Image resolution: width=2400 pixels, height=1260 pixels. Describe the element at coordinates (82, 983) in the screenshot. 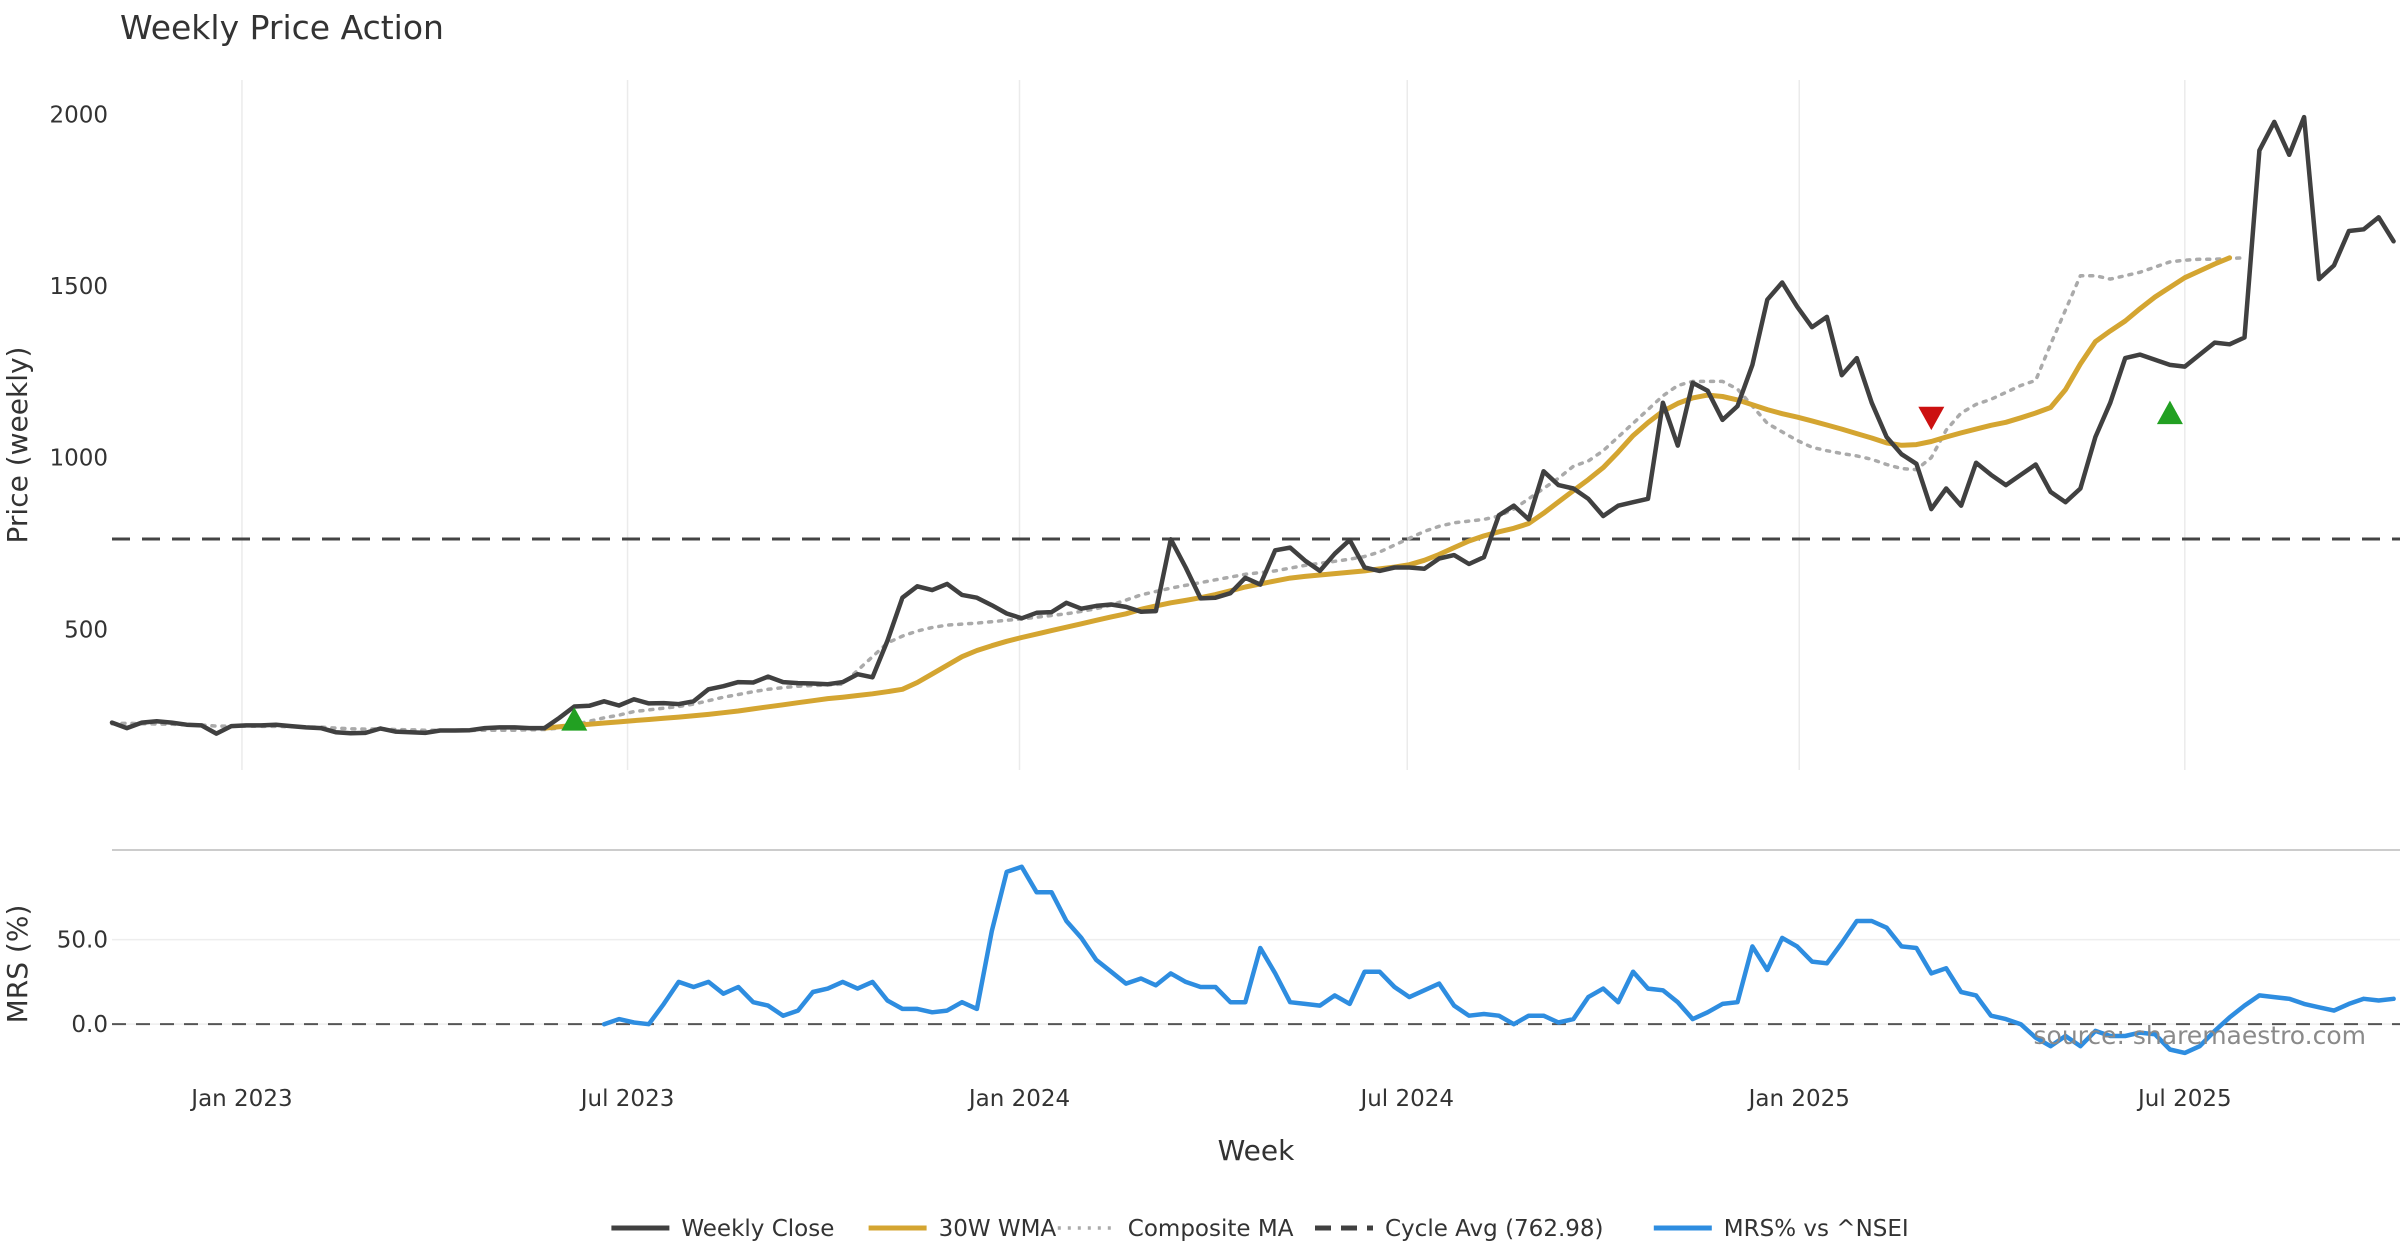

I see `mrs-y-ticks: 0.0 50.0` at that location.